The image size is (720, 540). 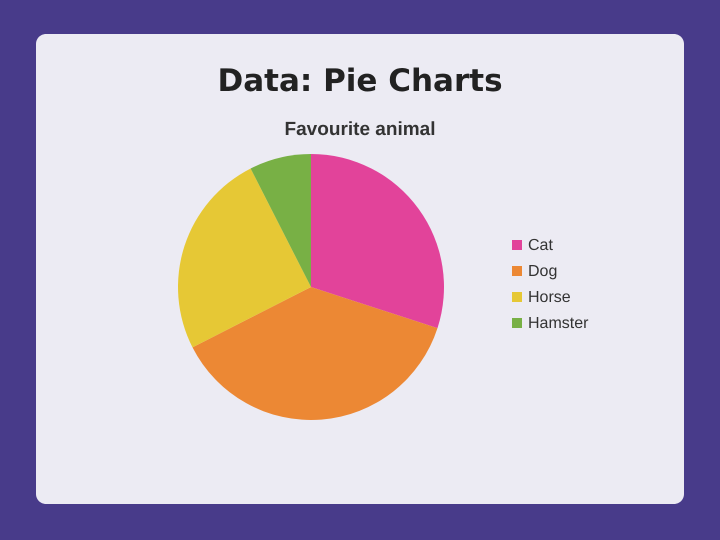 I want to click on legend-label: Horse, so click(x=549, y=297).